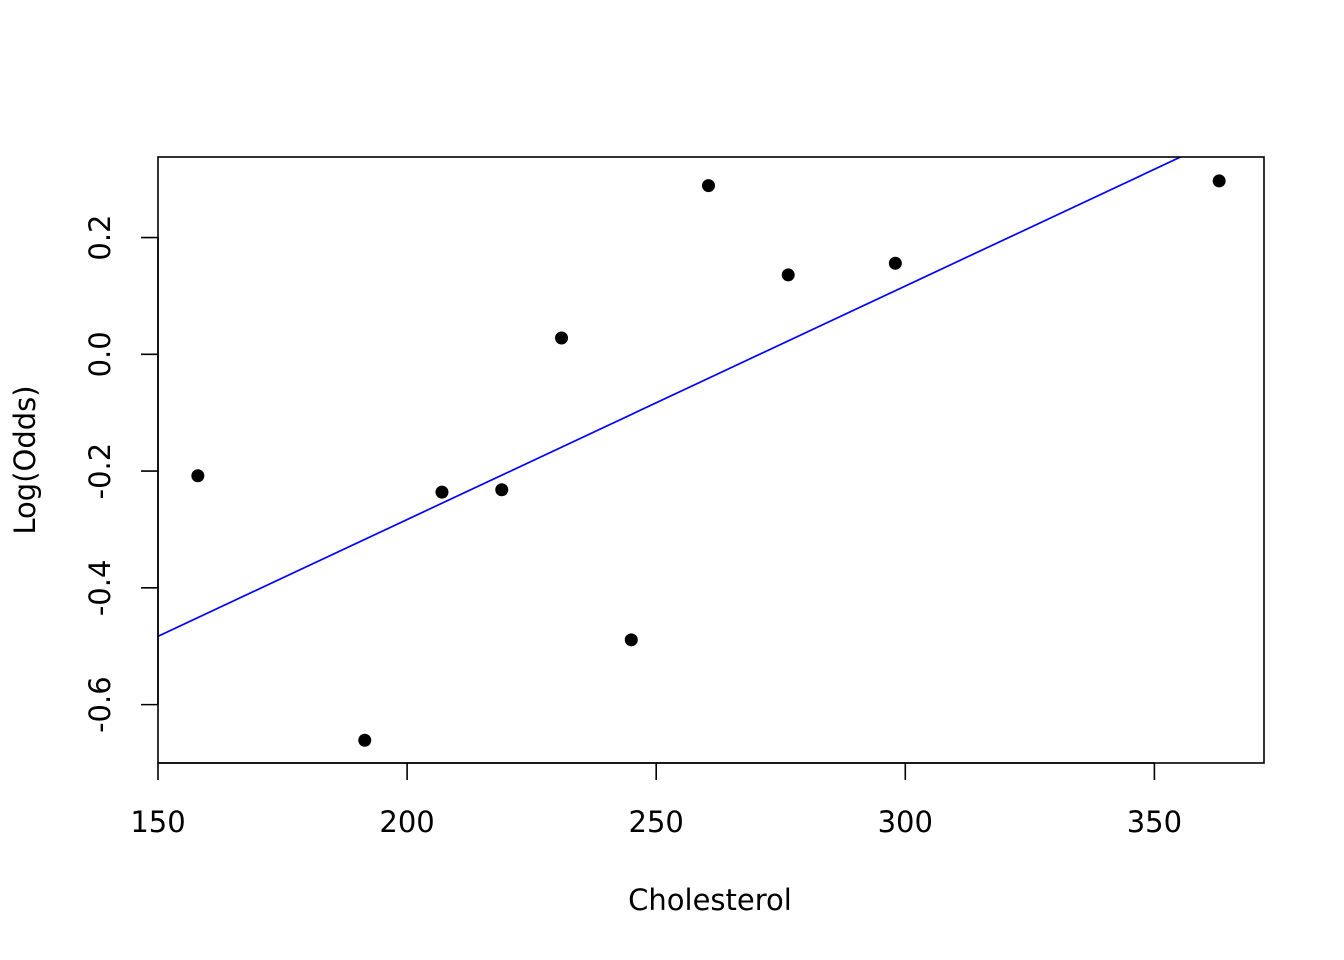 The height and width of the screenshot is (960, 1344). I want to click on x-tick-label: 250, so click(656, 822).